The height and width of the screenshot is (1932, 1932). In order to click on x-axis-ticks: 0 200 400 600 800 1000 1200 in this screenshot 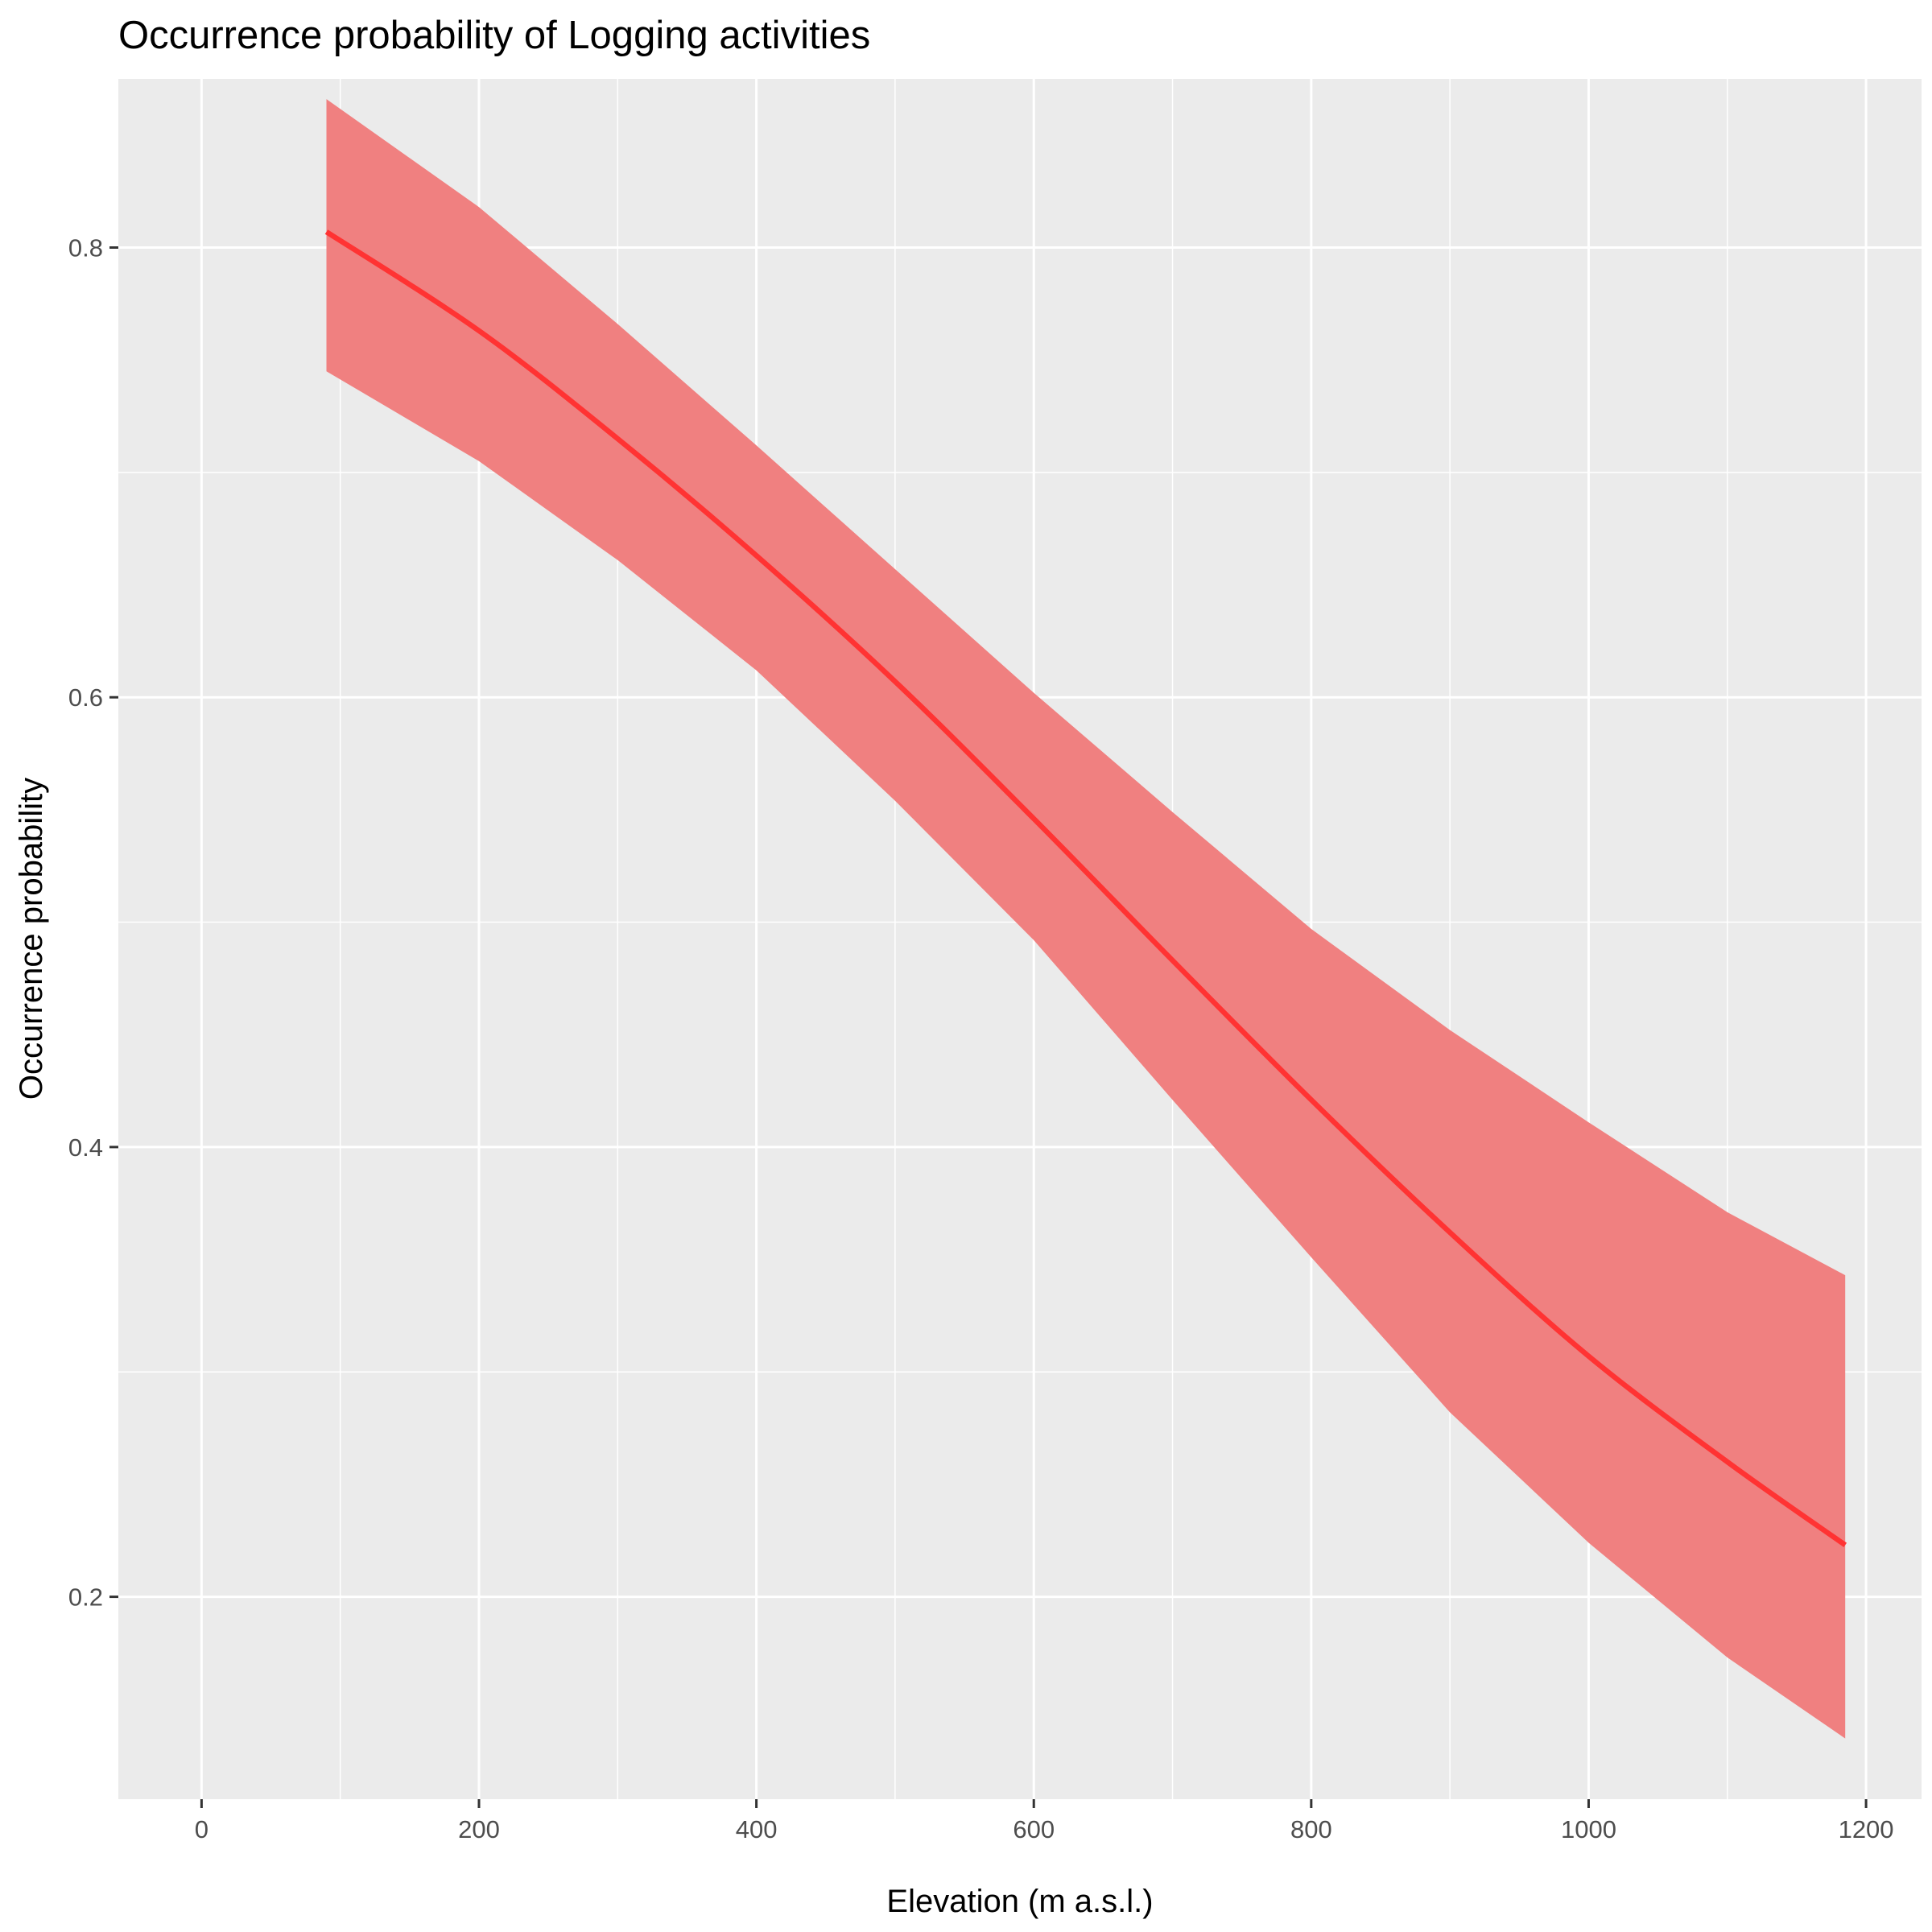, I will do `click(1044, 1821)`.